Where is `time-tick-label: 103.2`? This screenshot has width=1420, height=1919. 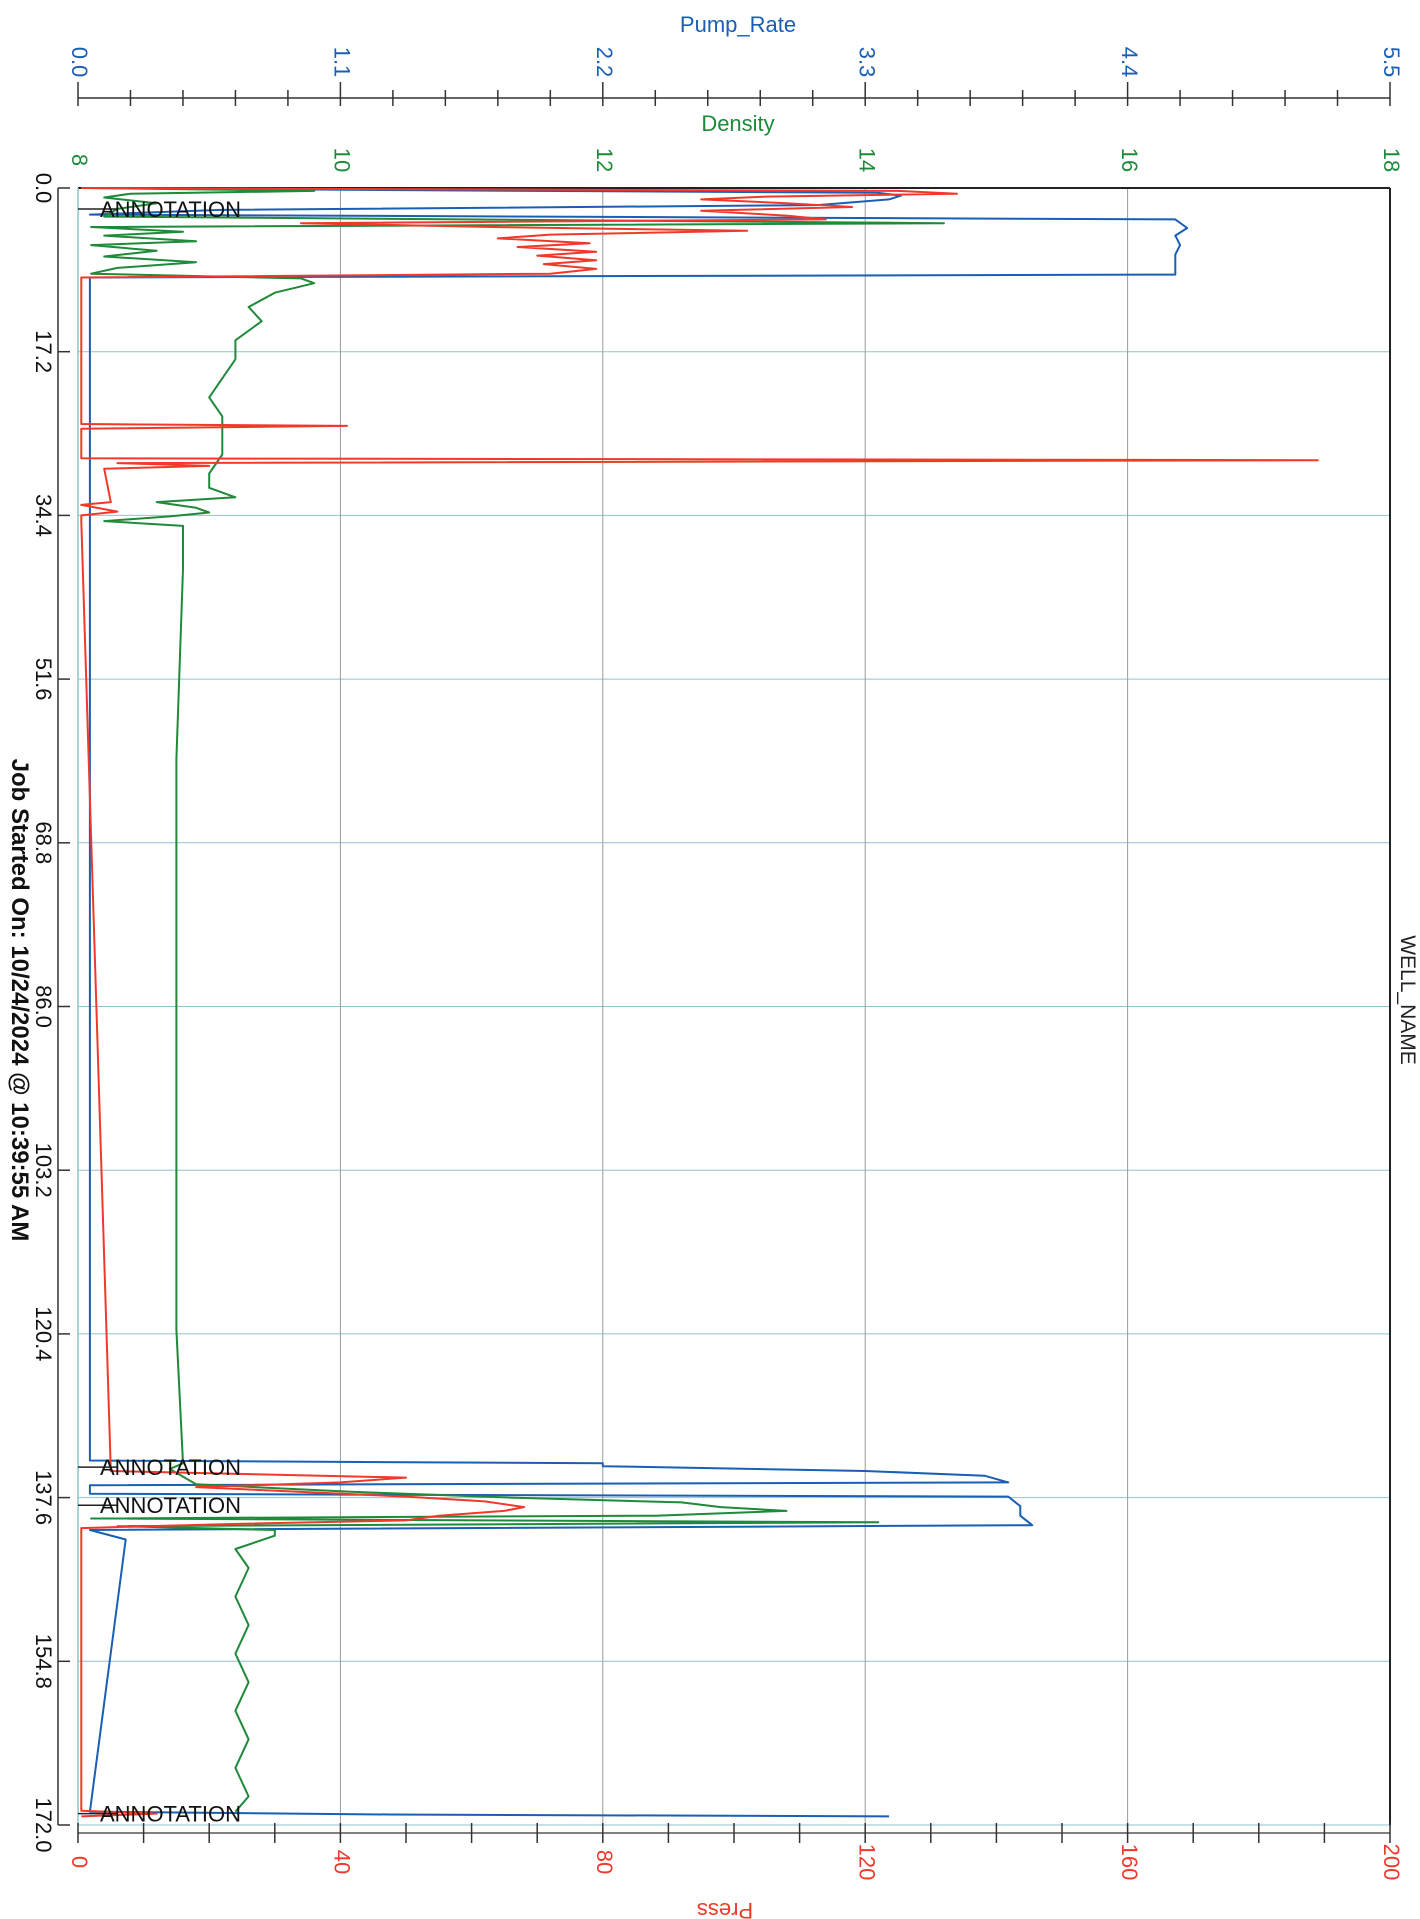
time-tick-label: 103.2 is located at coordinates (43, 1170).